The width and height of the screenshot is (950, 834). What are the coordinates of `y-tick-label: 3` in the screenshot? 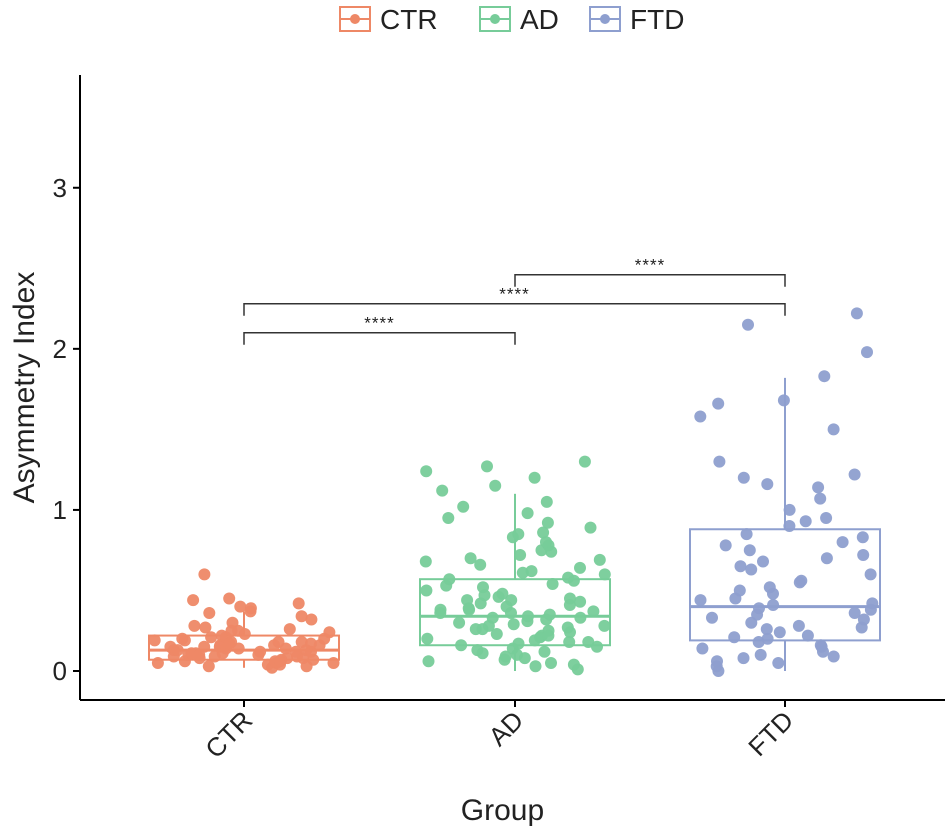 It's located at (60, 188).